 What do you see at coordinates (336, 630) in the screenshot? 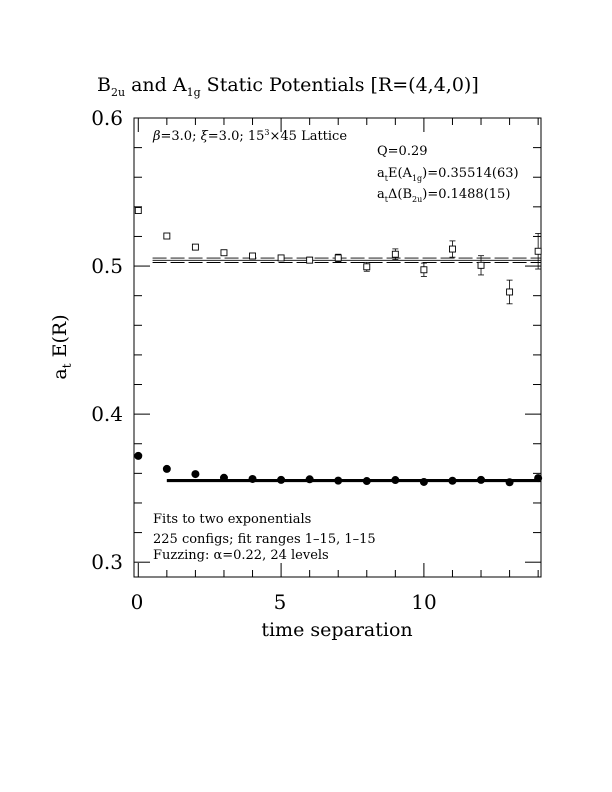
I see `x-axis-label: time separation` at bounding box center [336, 630].